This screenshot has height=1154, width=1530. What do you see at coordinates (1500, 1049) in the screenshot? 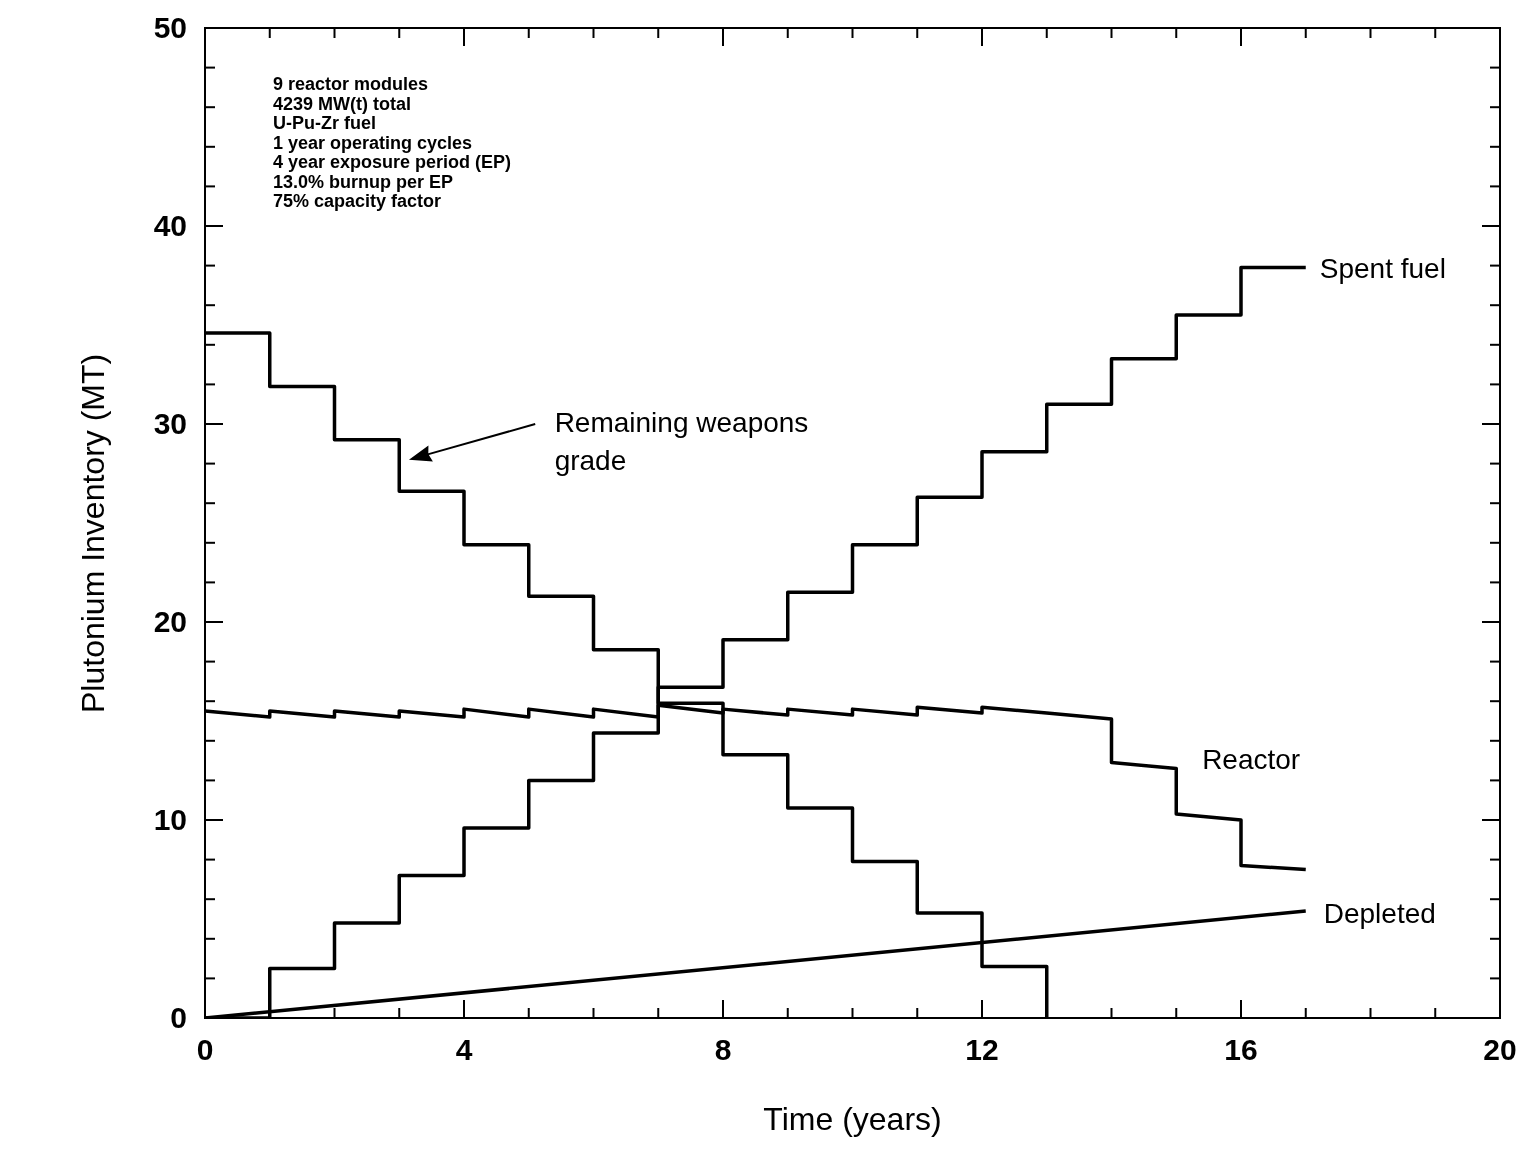
I see `x-tick-label: 20` at bounding box center [1500, 1049].